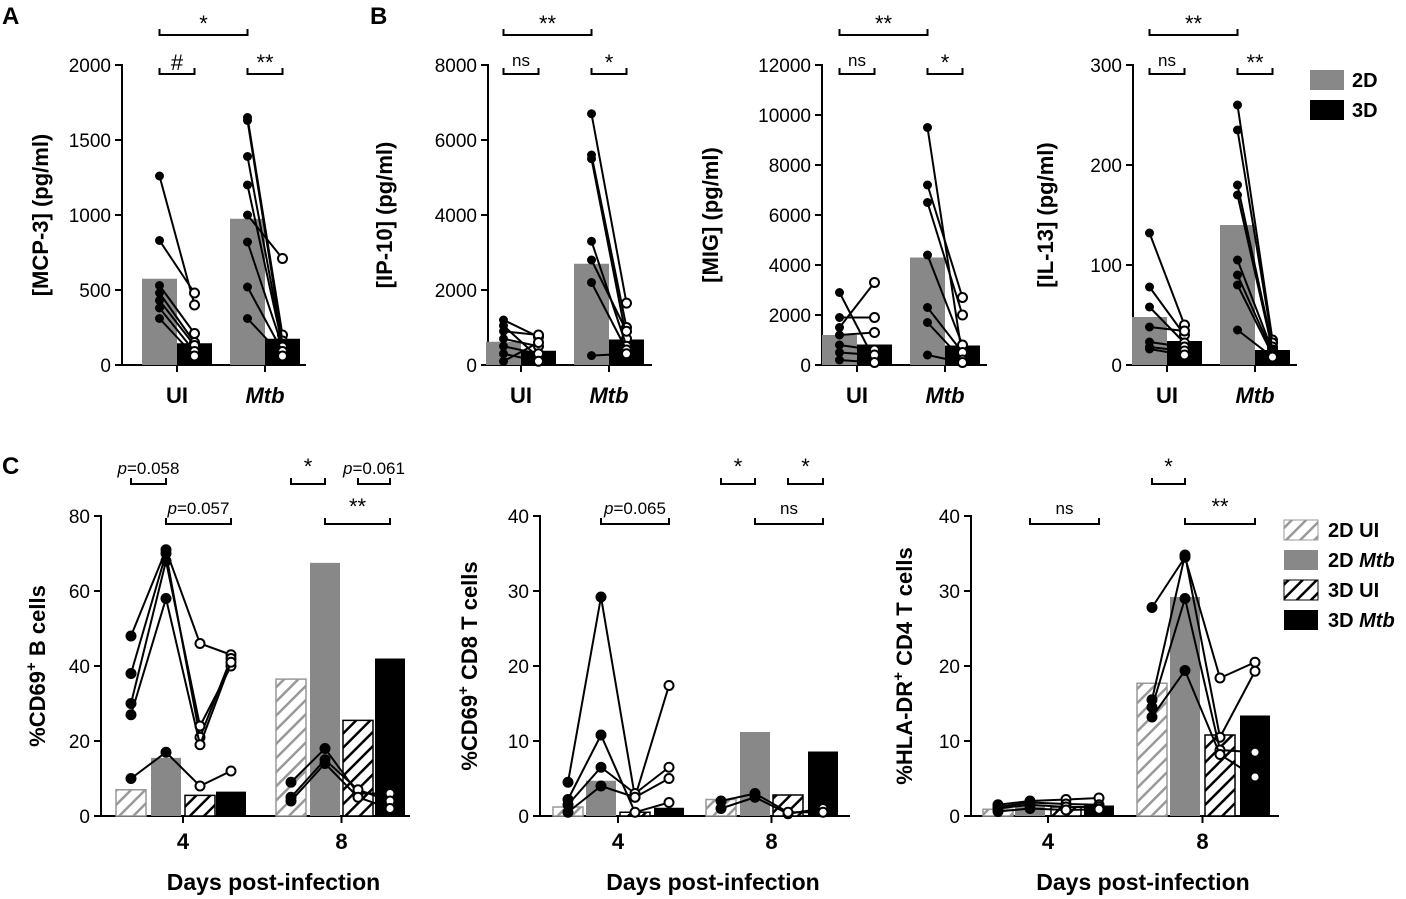 This screenshot has height=899, width=1406. What do you see at coordinates (1365, 111) in the screenshot?
I see `legend-label-3d: 3D` at bounding box center [1365, 111].